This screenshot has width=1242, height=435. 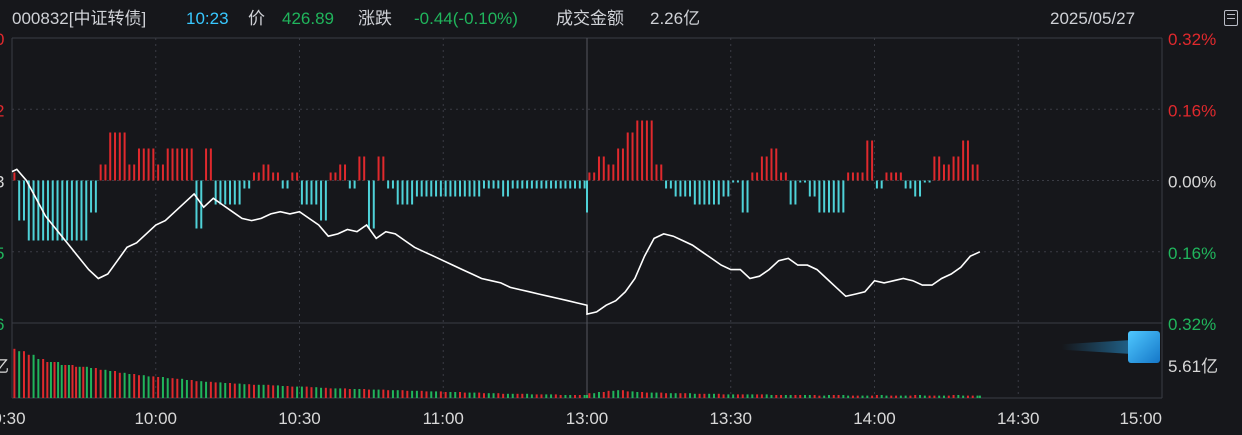 What do you see at coordinates (730, 418) in the screenshot?
I see `x-tick-label: 13:30` at bounding box center [730, 418].